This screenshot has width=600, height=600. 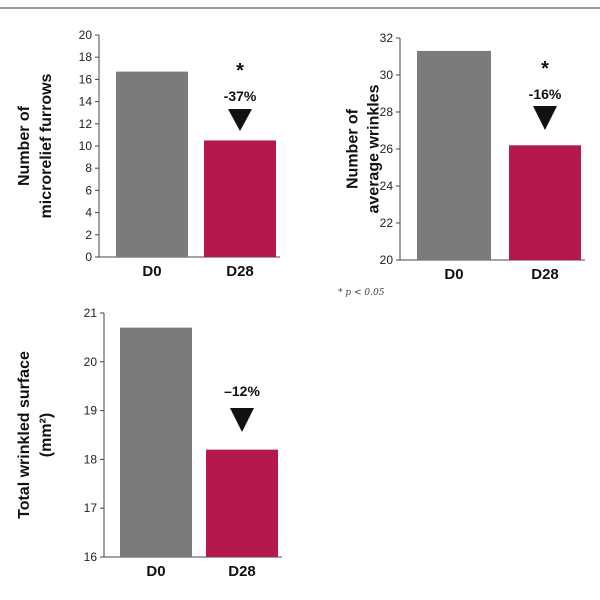 I want to click on y-tick-label: 26, so click(x=387, y=149).